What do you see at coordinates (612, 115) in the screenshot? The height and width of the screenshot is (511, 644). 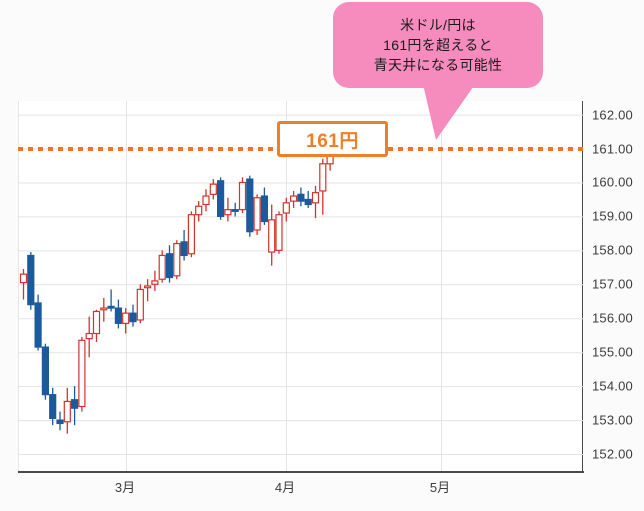 I see `y-axis-tick-label: 162.00` at bounding box center [612, 115].